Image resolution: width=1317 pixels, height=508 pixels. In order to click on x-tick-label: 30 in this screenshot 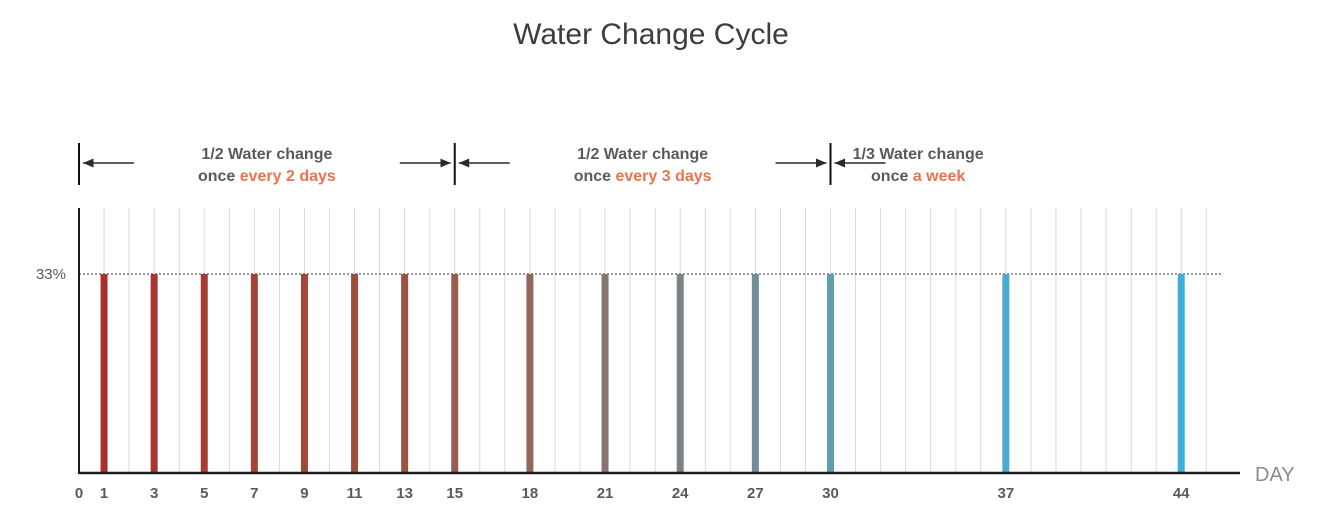, I will do `click(830, 493)`.